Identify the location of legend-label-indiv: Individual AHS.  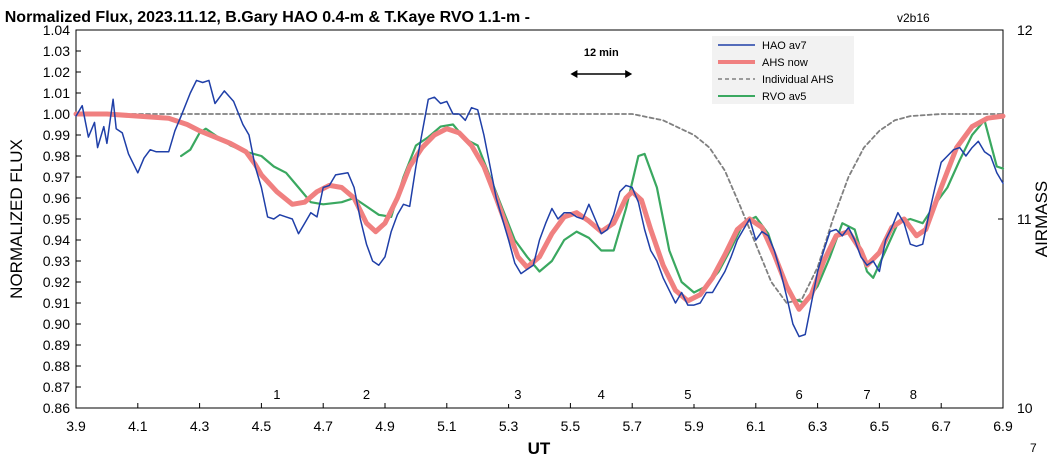
(798, 80).